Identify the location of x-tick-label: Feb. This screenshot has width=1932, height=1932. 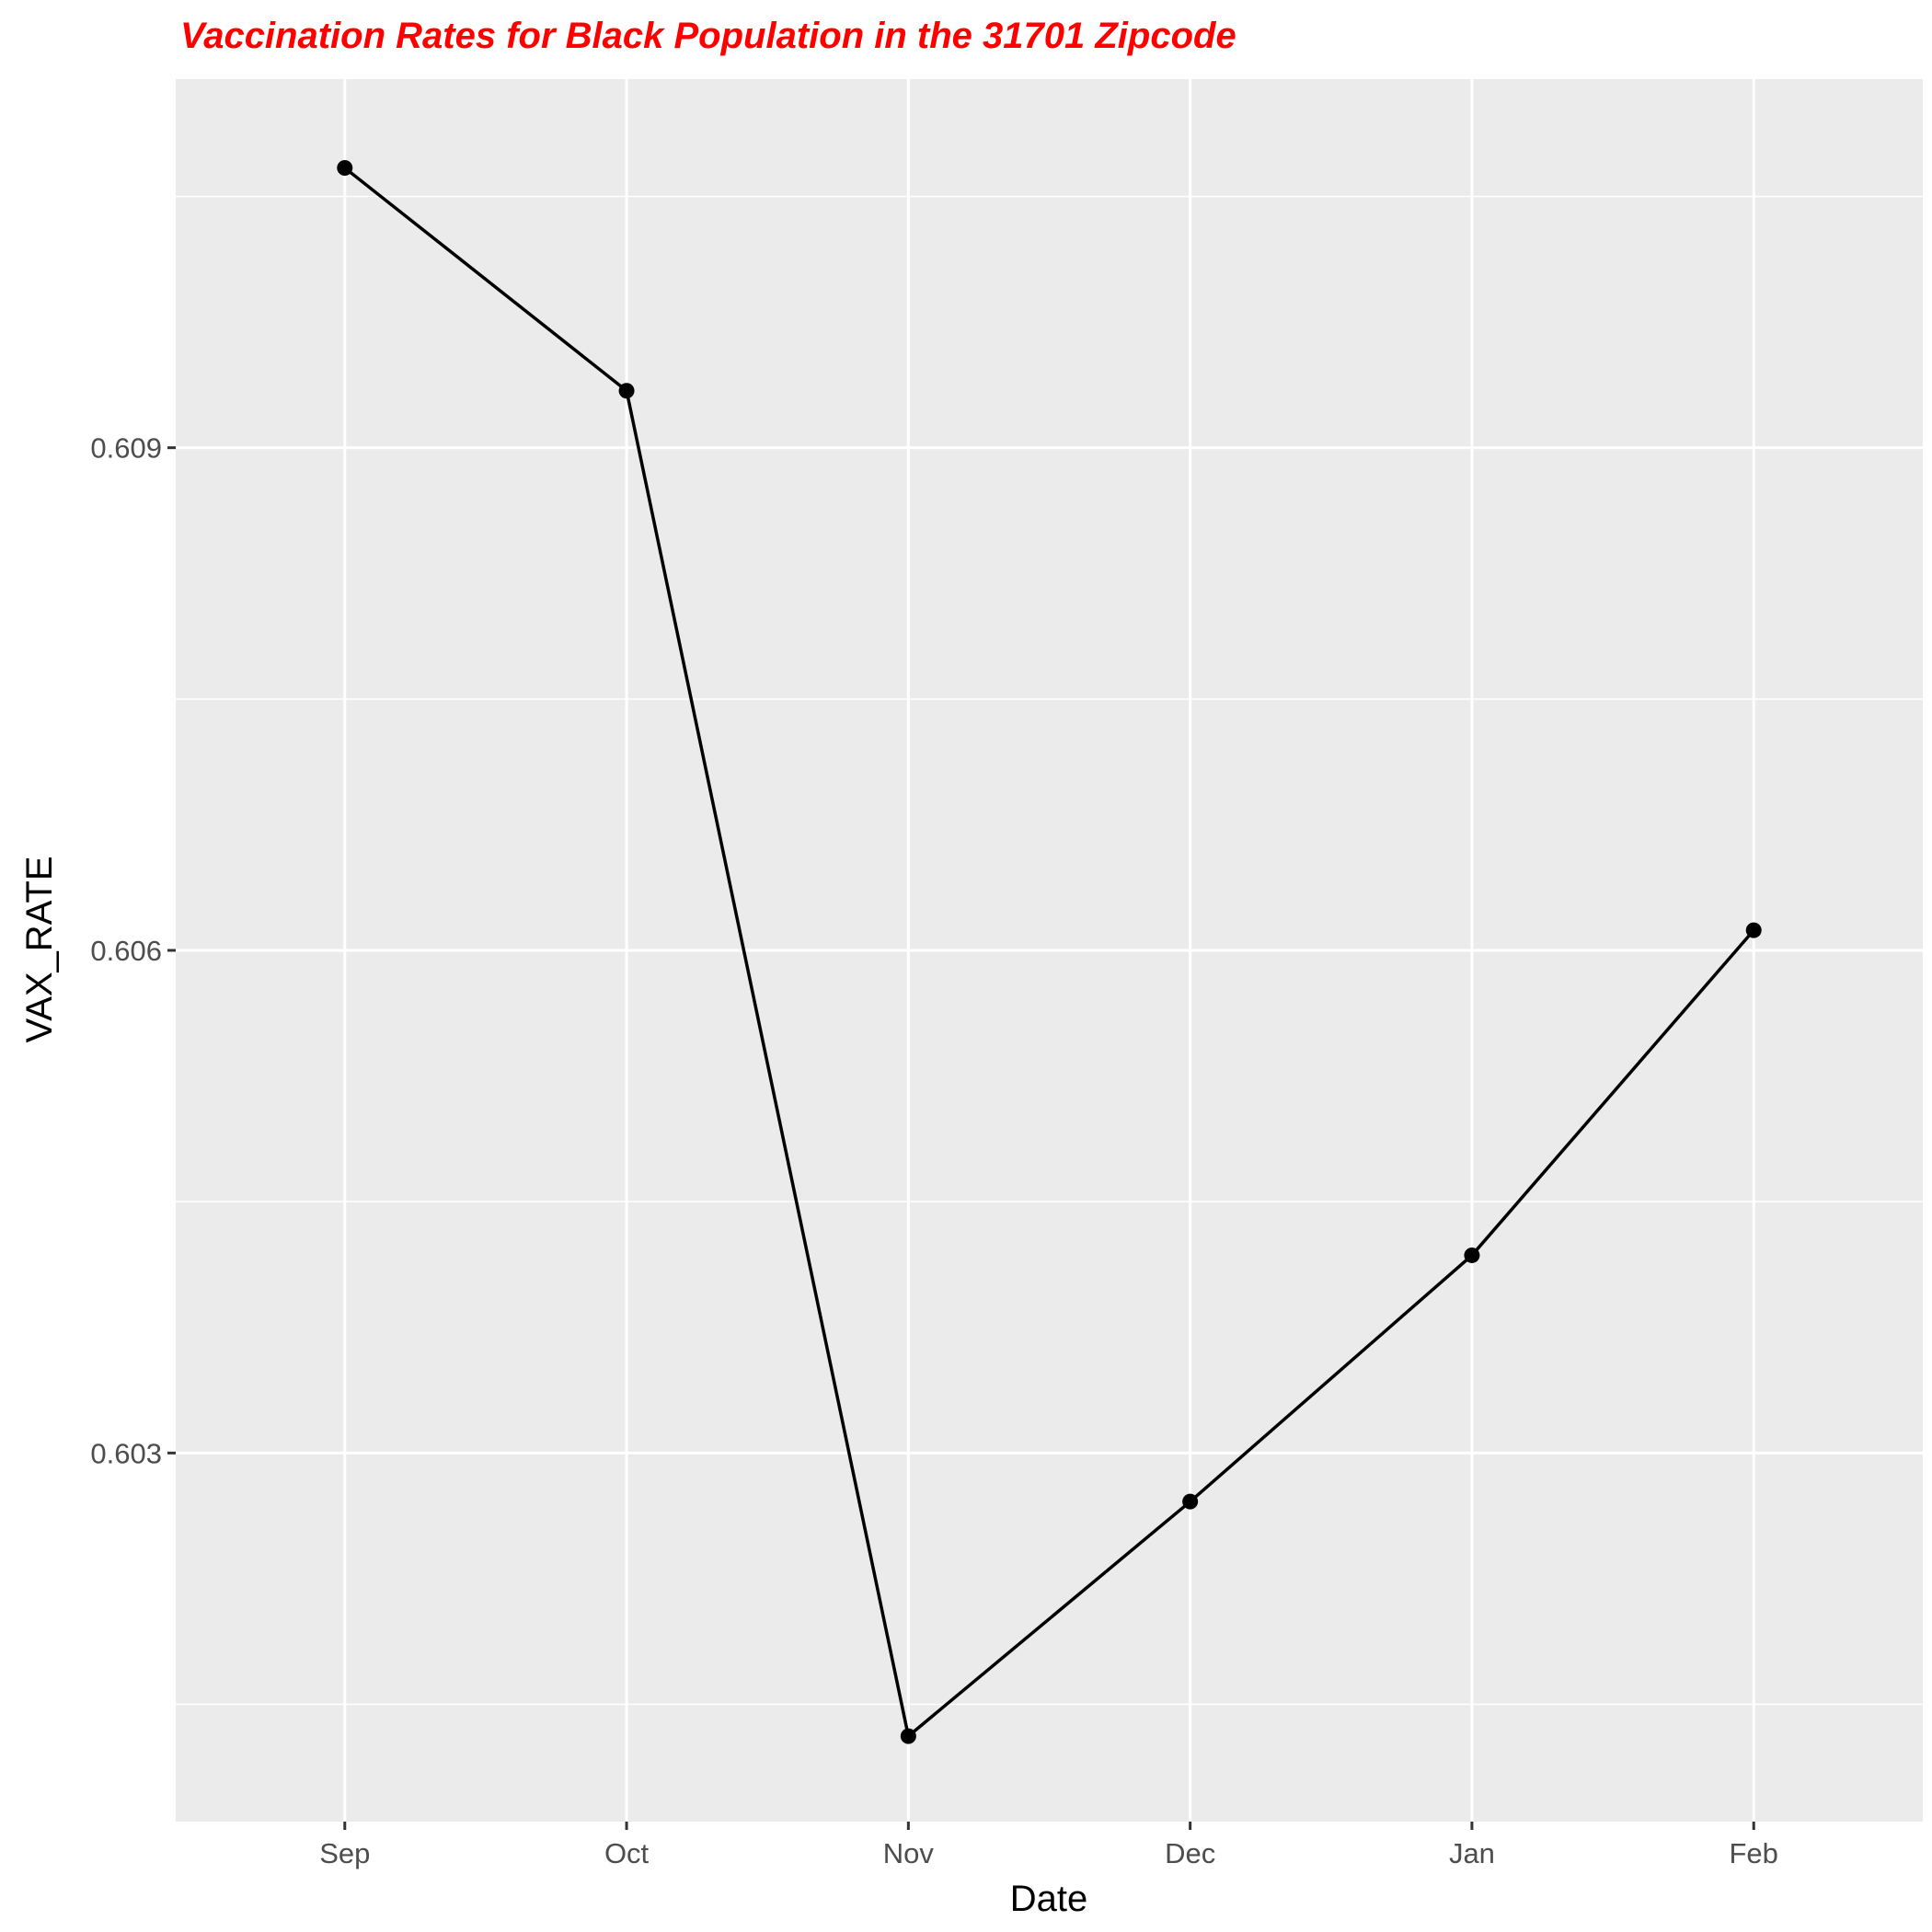
(1754, 1853).